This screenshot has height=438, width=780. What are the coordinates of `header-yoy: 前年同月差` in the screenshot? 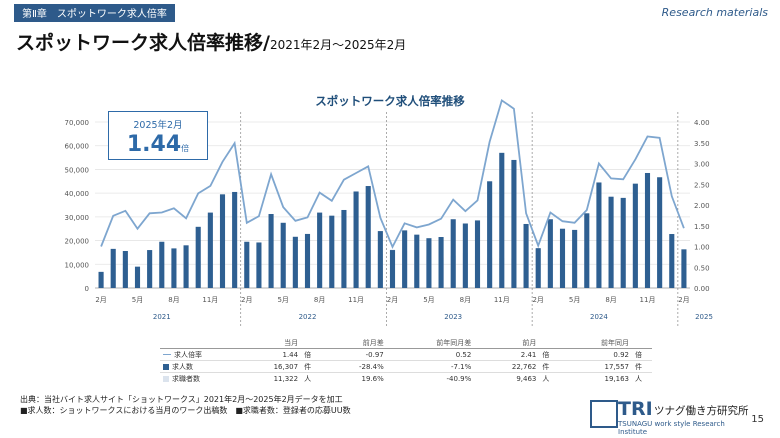 It's located at (430, 343).